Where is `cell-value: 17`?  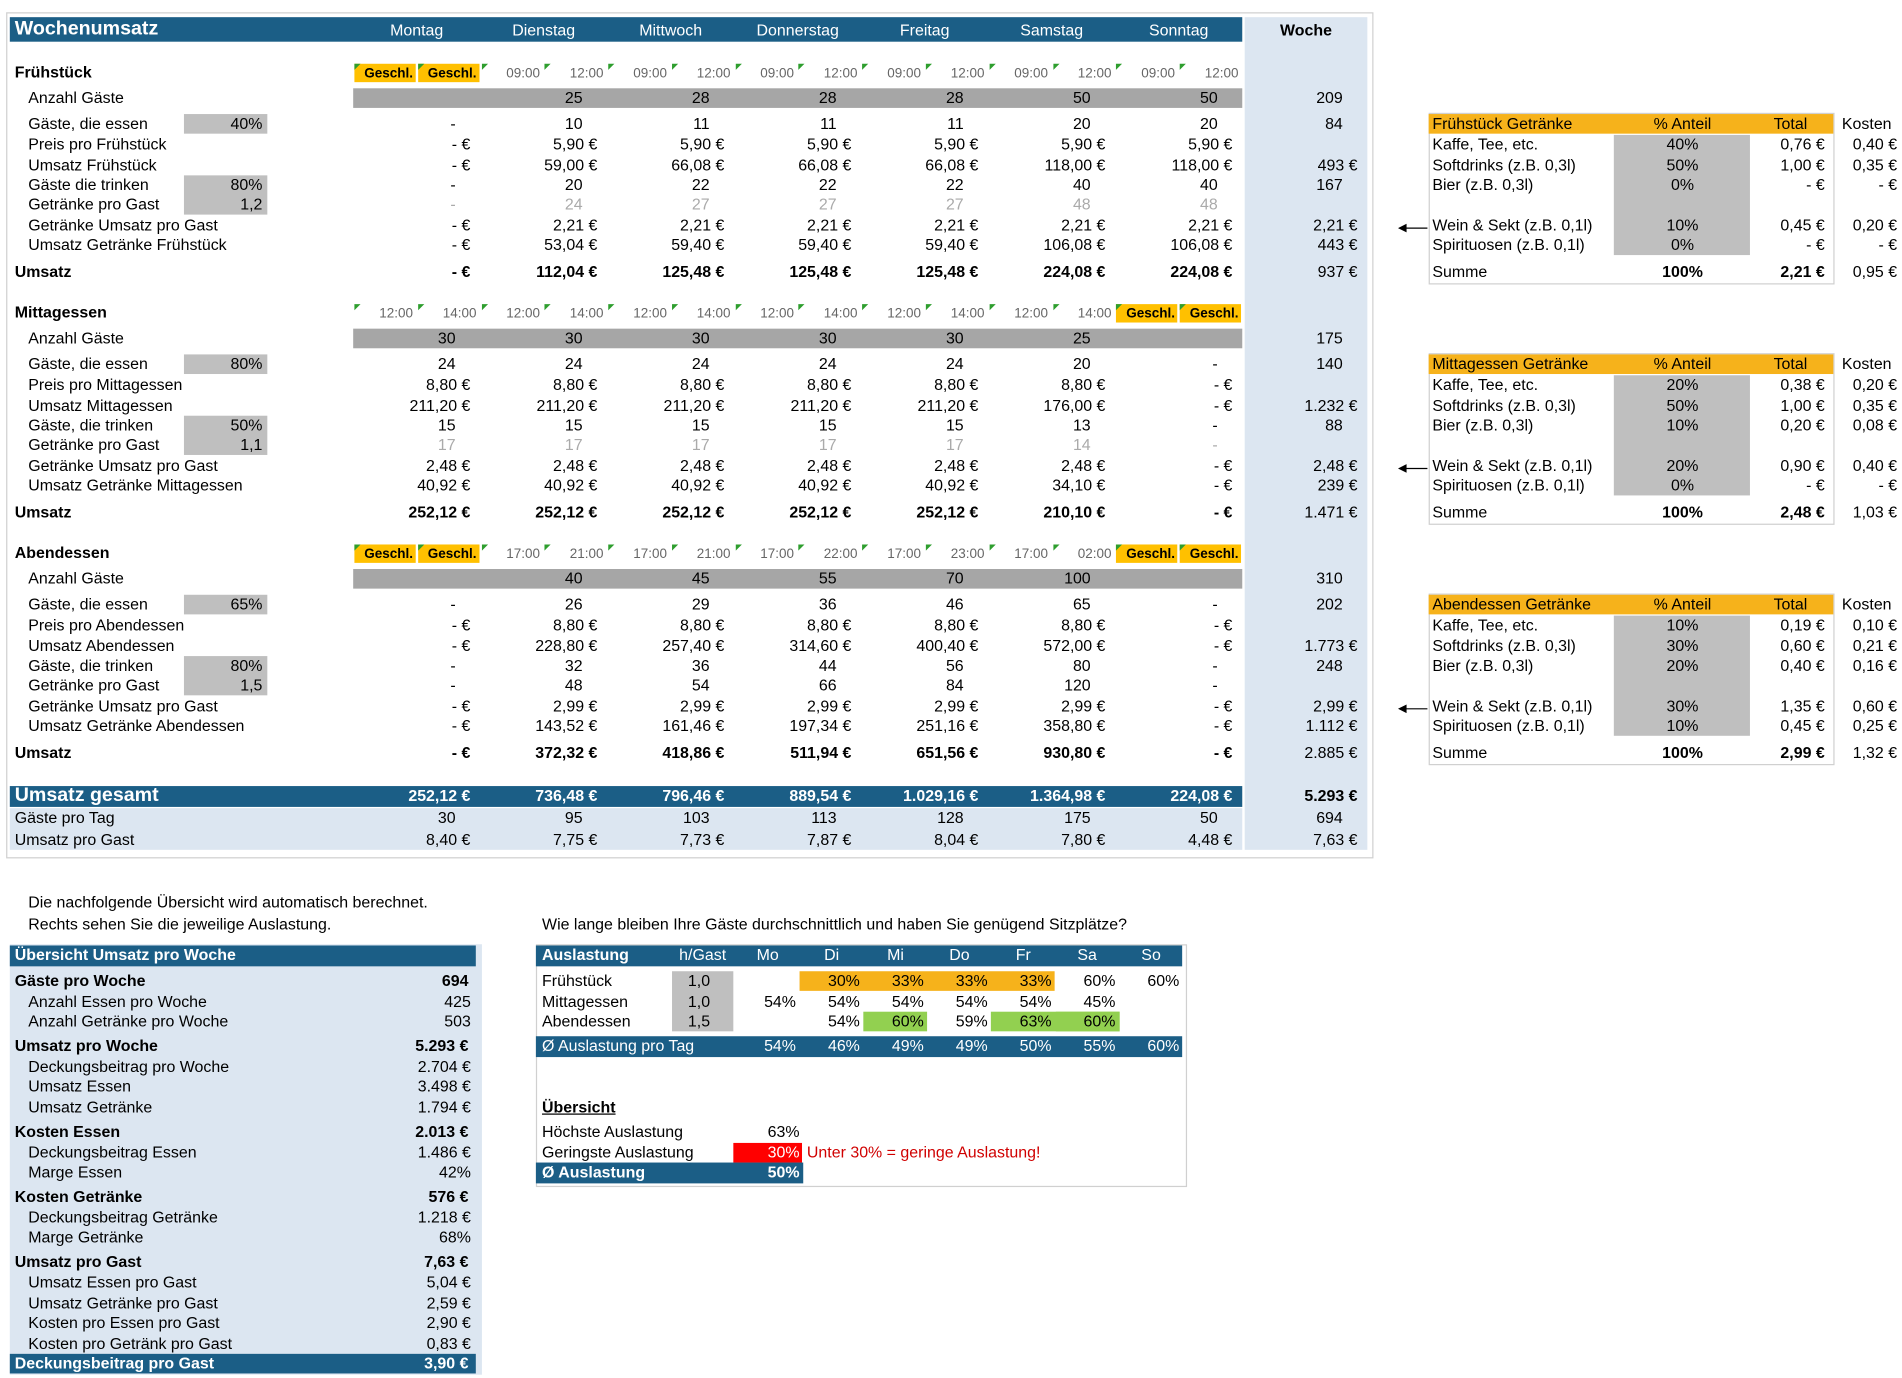 cell-value: 17 is located at coordinates (700, 444).